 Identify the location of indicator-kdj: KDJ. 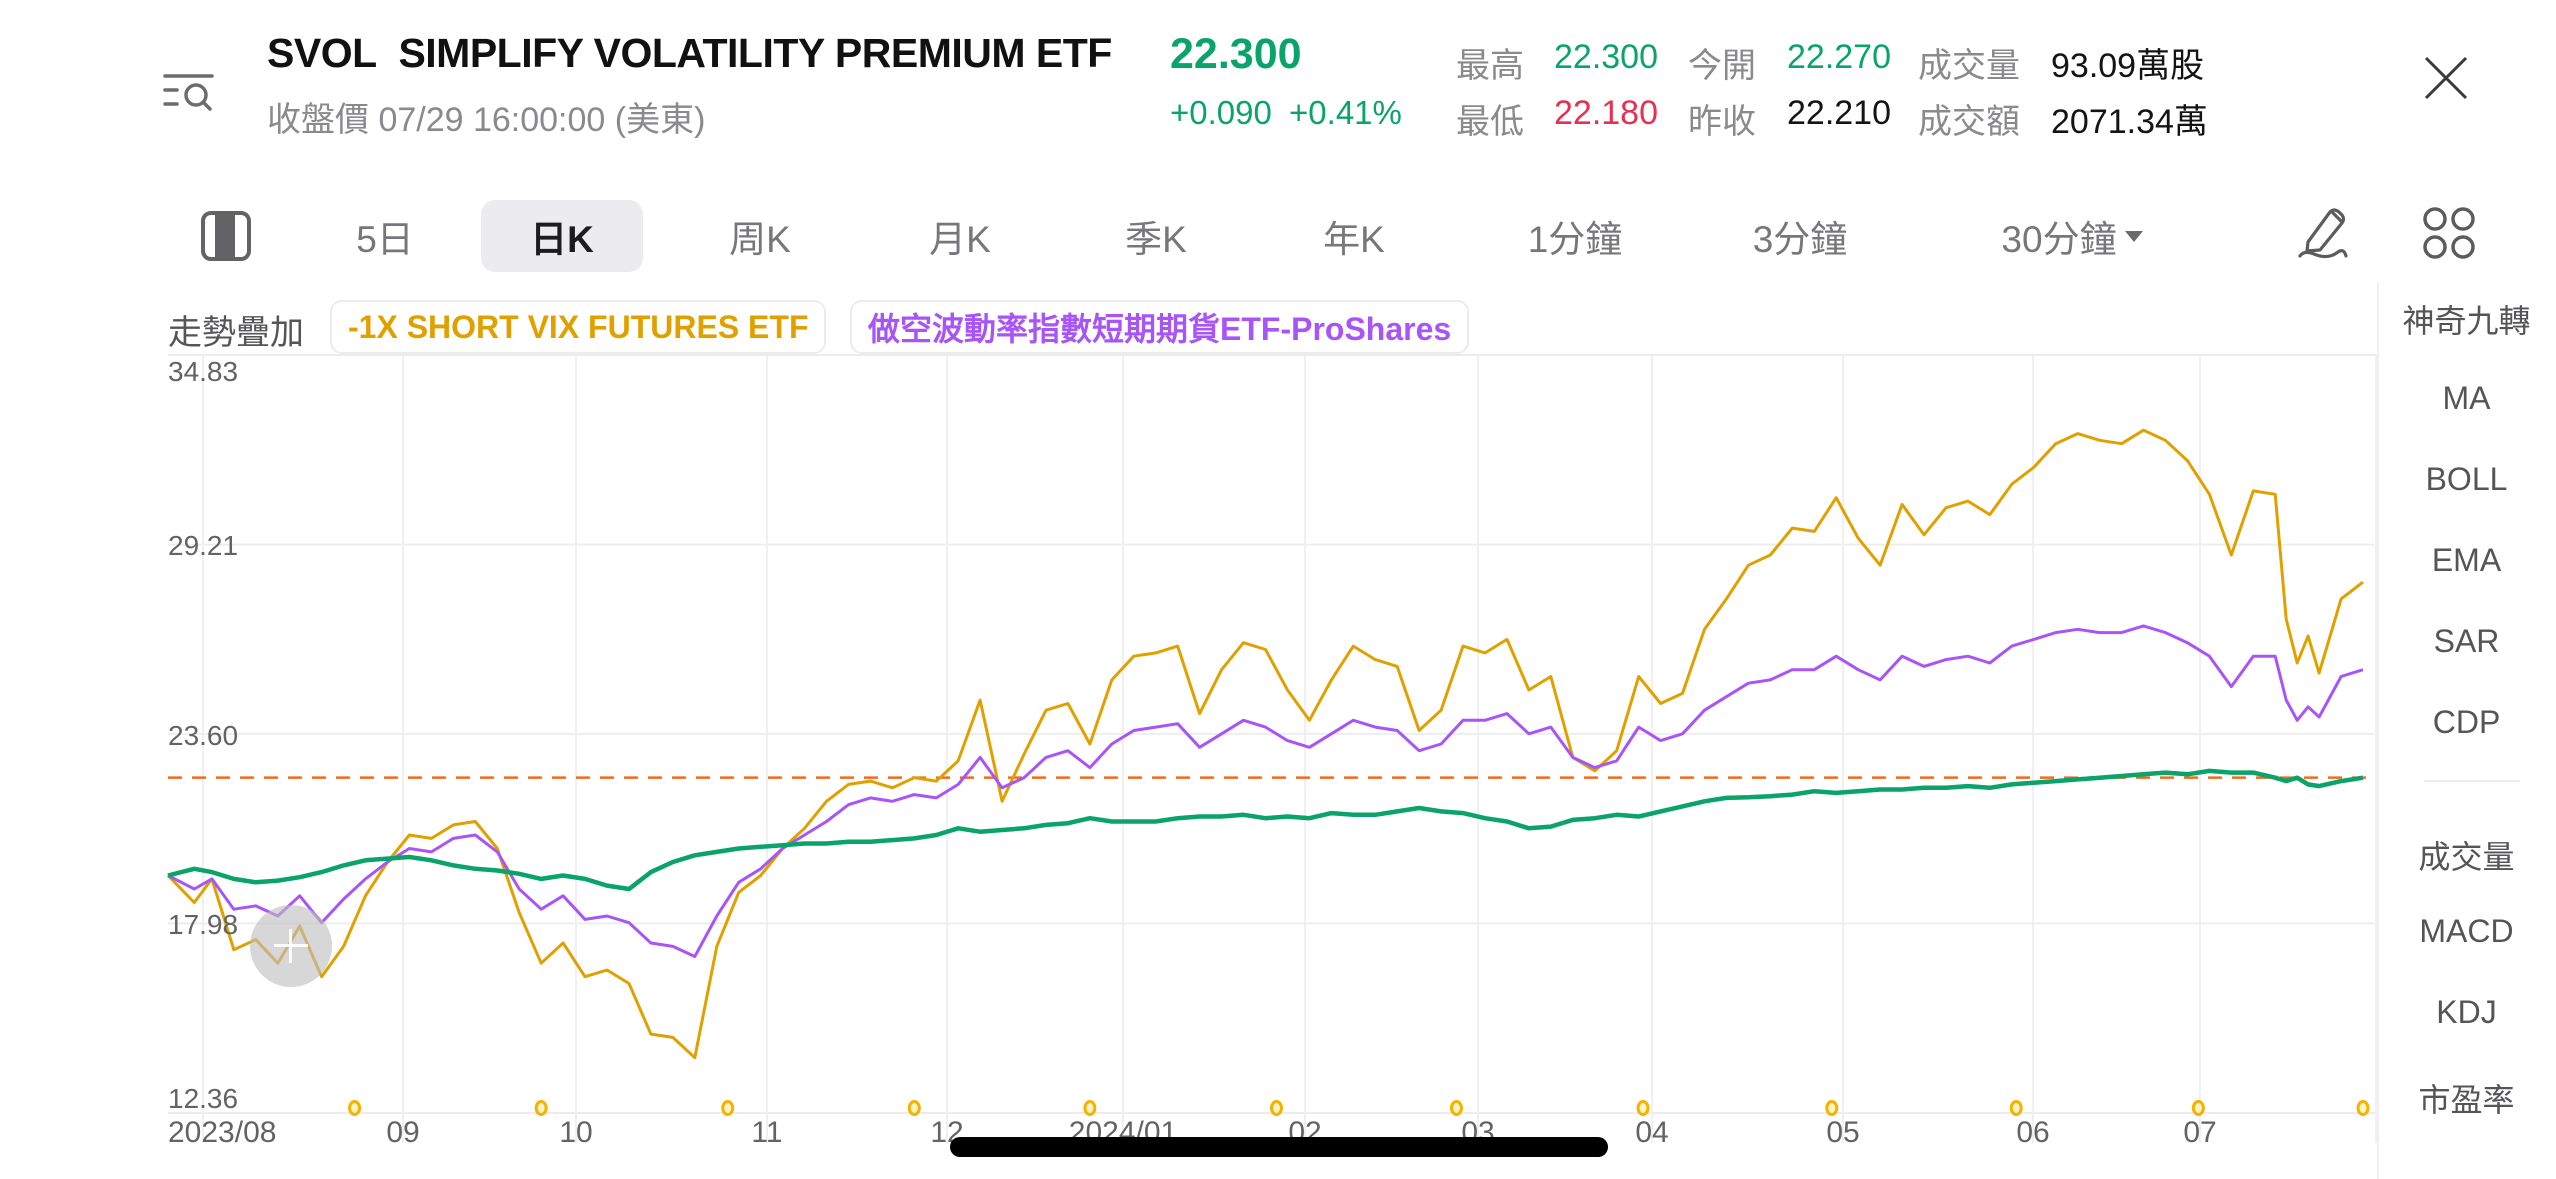
(2466, 1012).